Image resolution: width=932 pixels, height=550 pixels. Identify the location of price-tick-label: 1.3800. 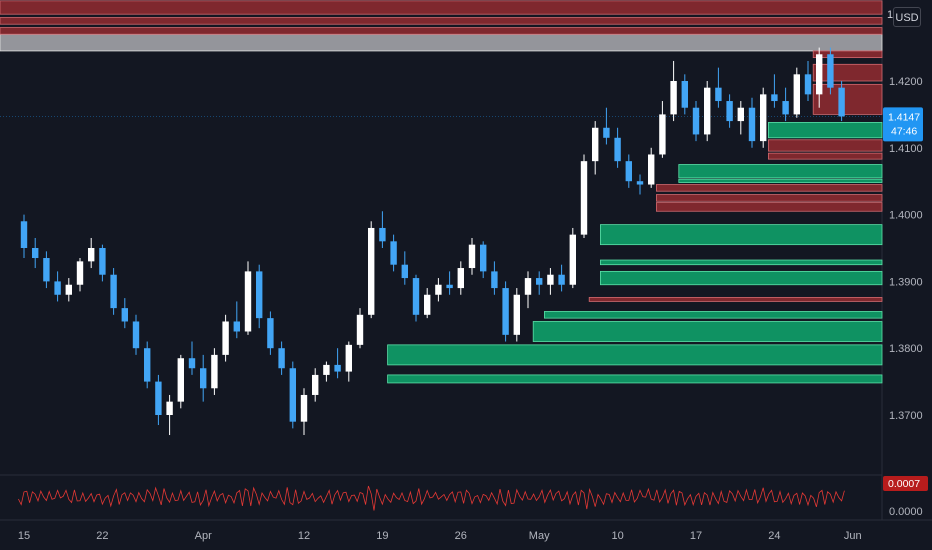
(906, 349).